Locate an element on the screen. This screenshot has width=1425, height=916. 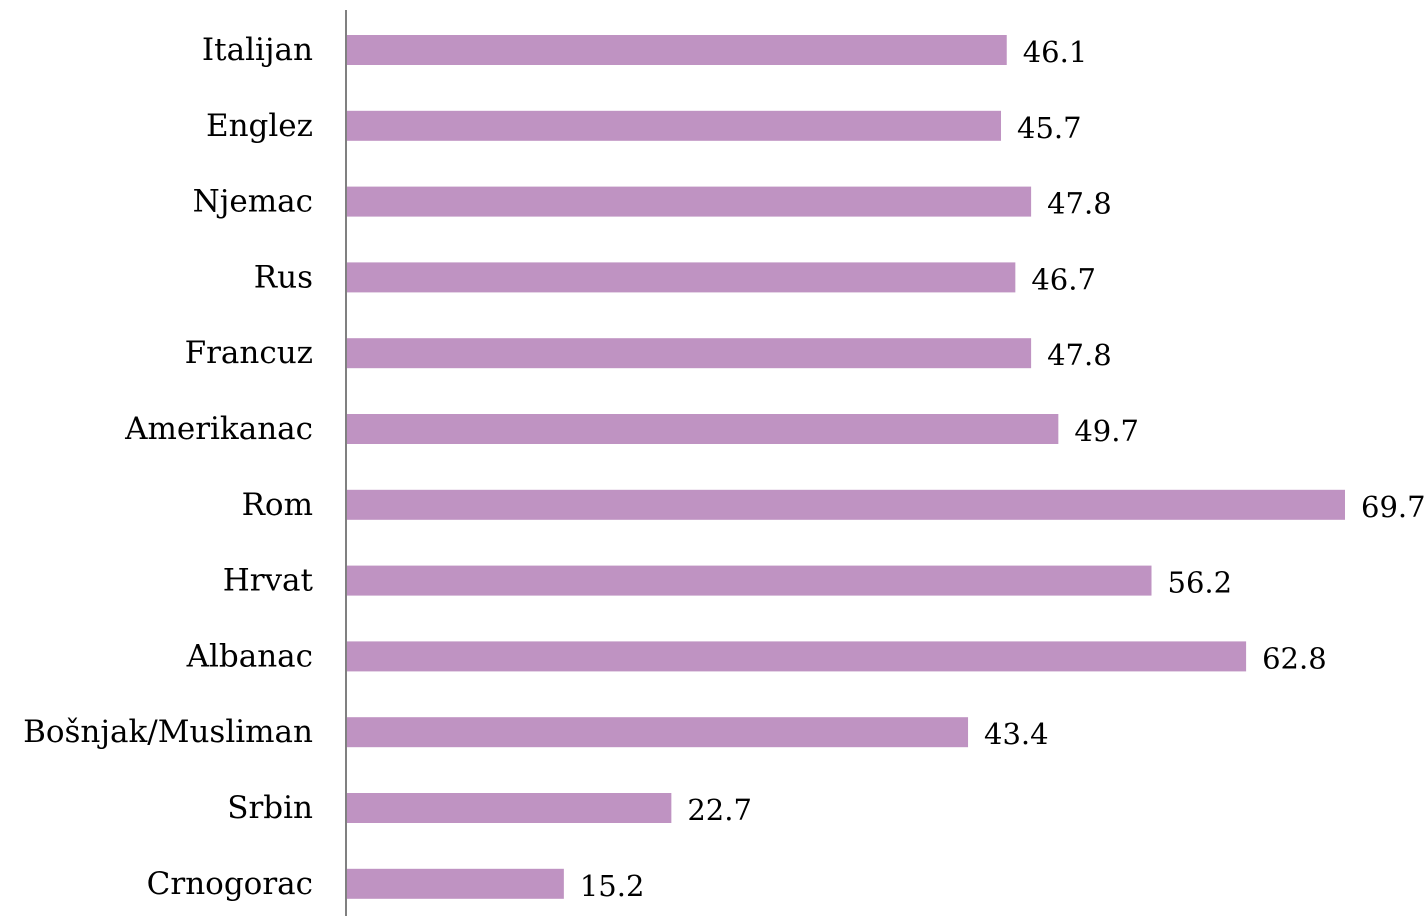
value-label: 43.4 is located at coordinates (1016, 734).